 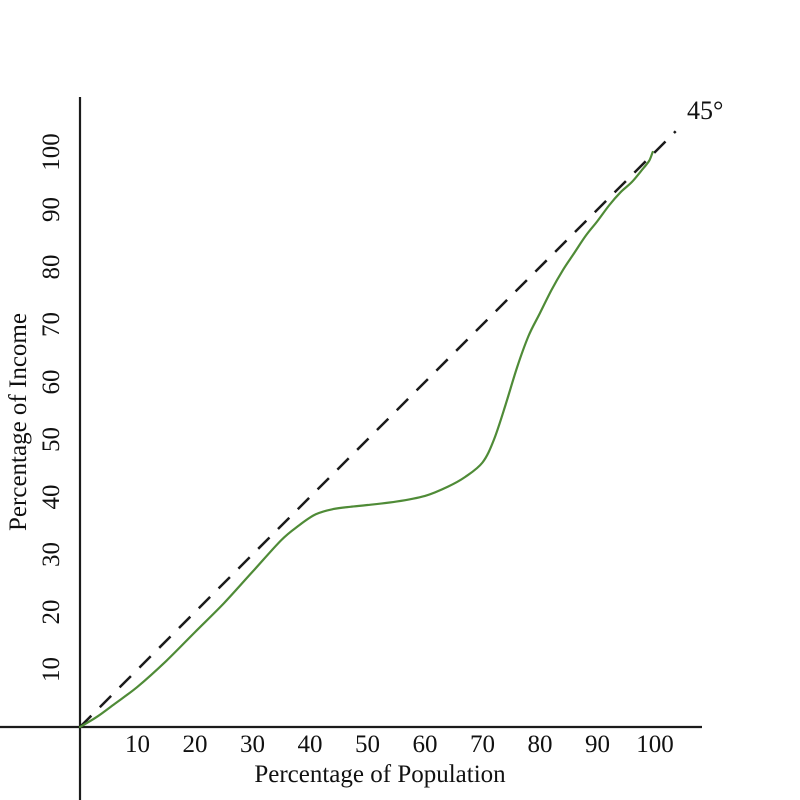 What do you see at coordinates (367, 744) in the screenshot?
I see `x-tick-label: 50` at bounding box center [367, 744].